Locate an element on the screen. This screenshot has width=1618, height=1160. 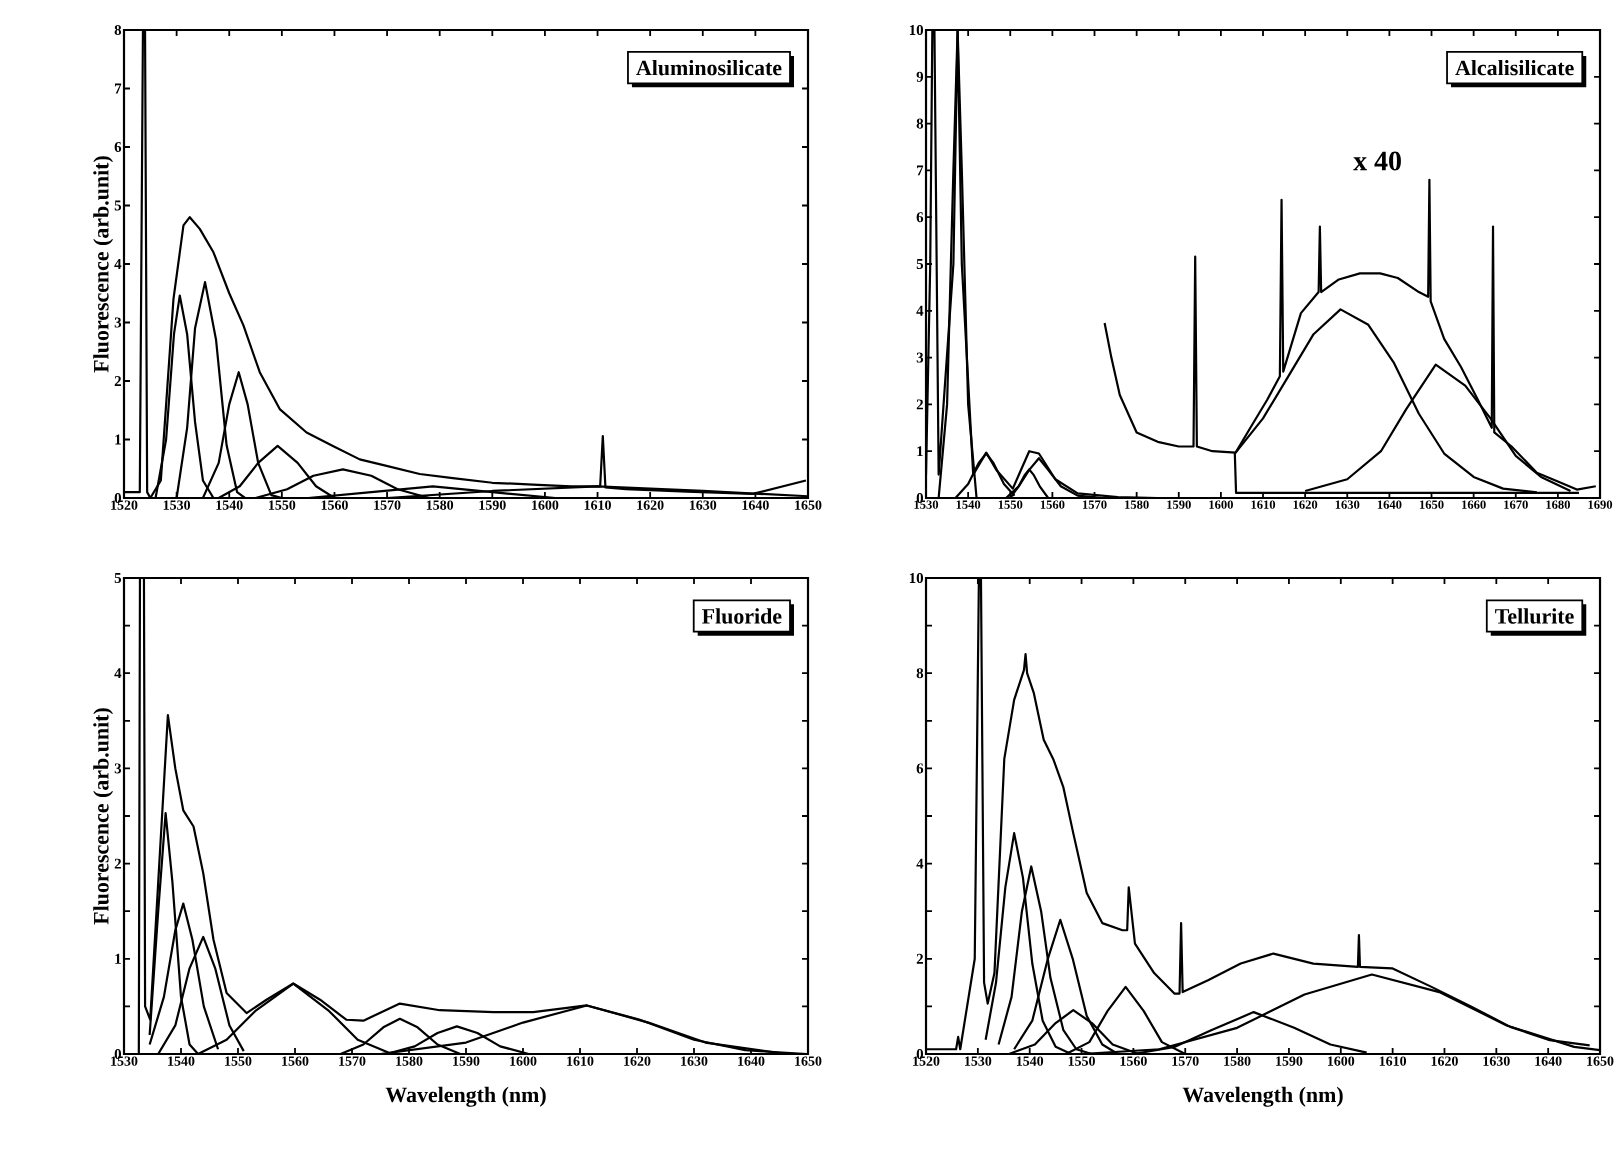
text: Fluoride is located at coordinates (742, 616).